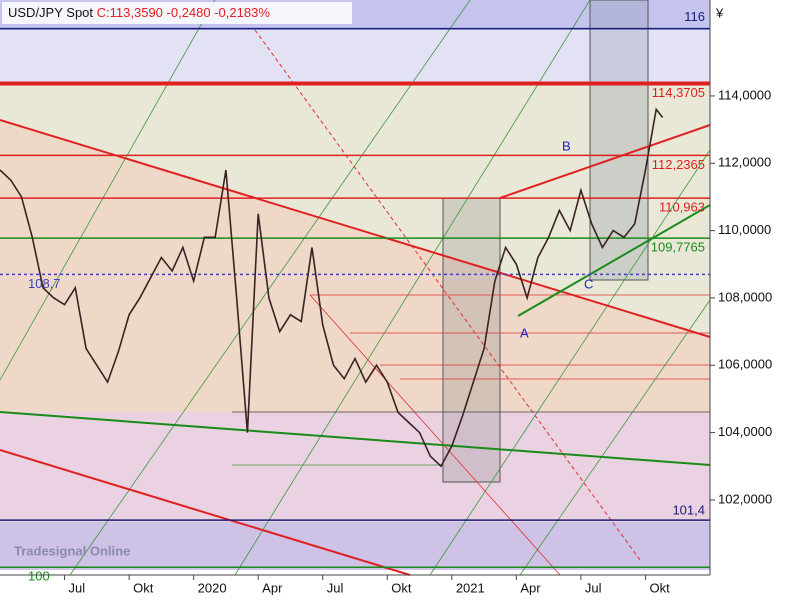 The image size is (800, 600). What do you see at coordinates (744, 229) in the screenshot?
I see `y-tick-label: 110,0000` at bounding box center [744, 229].